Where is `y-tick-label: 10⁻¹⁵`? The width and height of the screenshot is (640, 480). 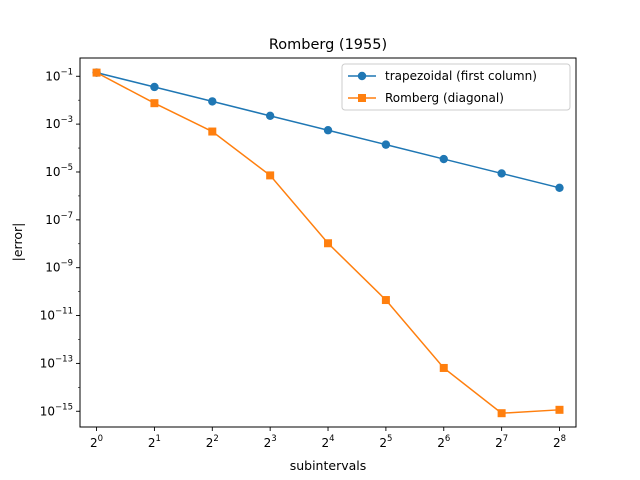
y-tick-label: 10⁻¹⁵ is located at coordinates (56, 410).